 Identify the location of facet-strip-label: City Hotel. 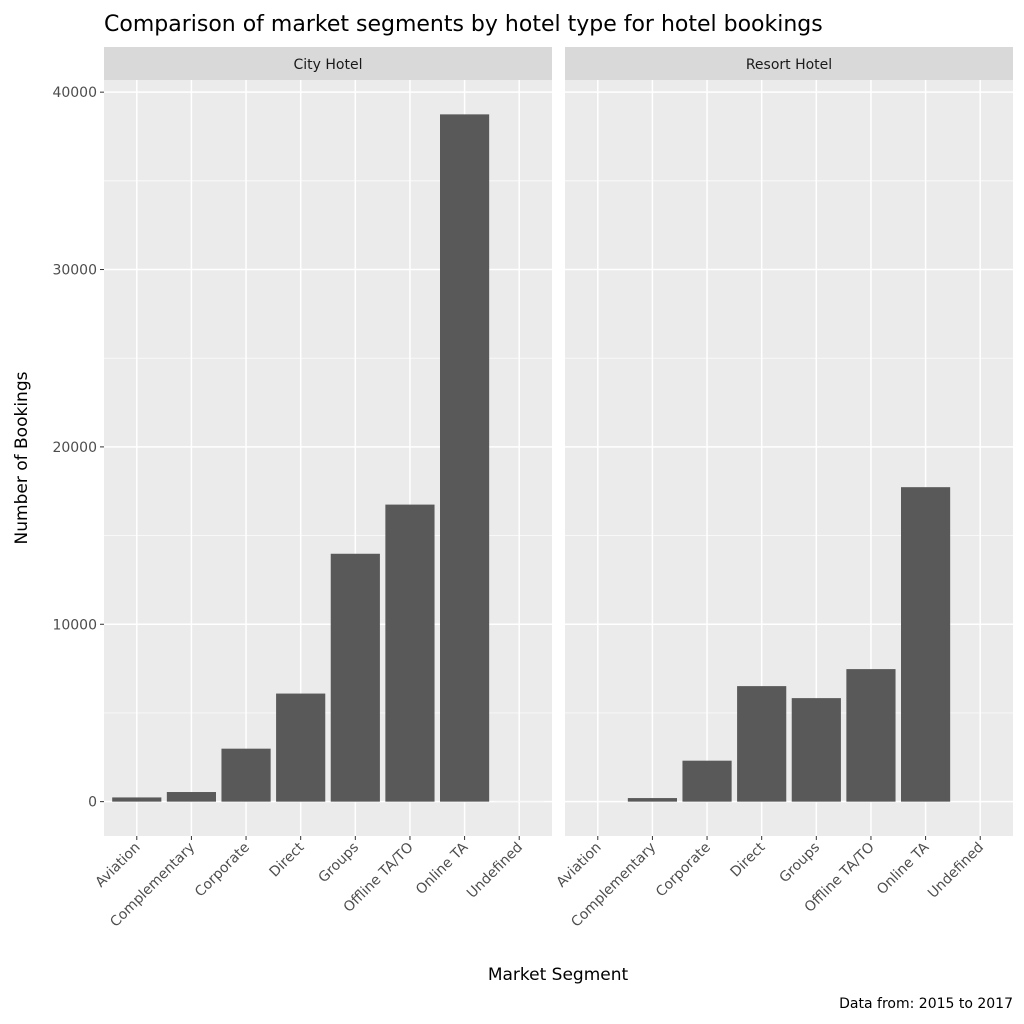
(328, 65).